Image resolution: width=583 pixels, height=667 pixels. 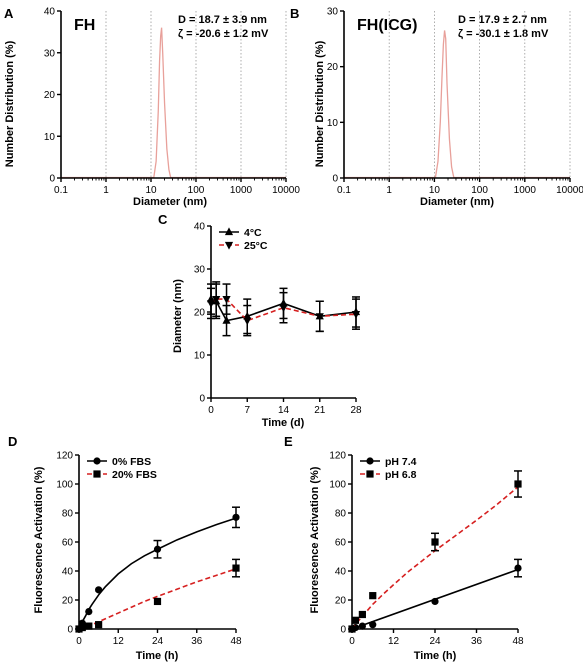 I want to click on panel-e-y-tick-label: 80, so click(x=341, y=514).